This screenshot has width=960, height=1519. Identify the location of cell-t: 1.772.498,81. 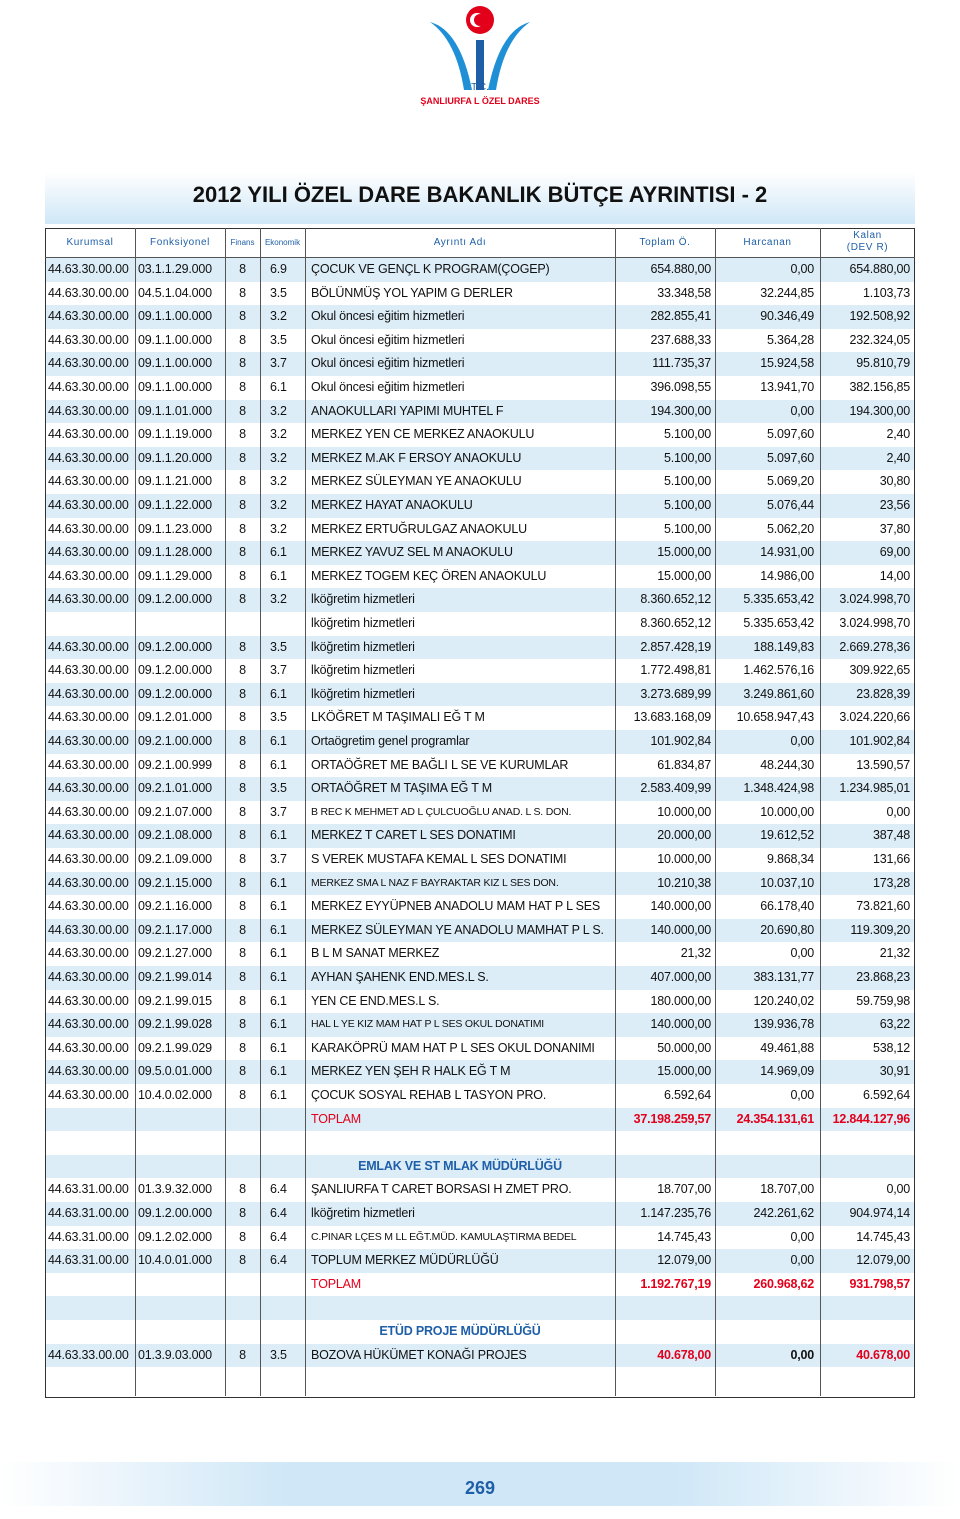
(675, 670).